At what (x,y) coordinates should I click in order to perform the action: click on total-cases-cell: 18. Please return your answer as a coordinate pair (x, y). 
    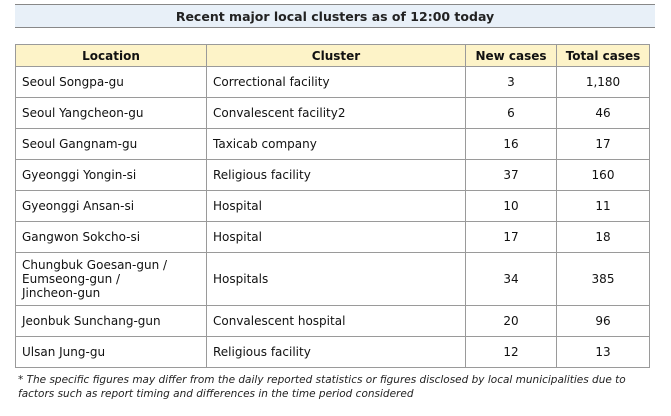
    Looking at the image, I should click on (603, 237).